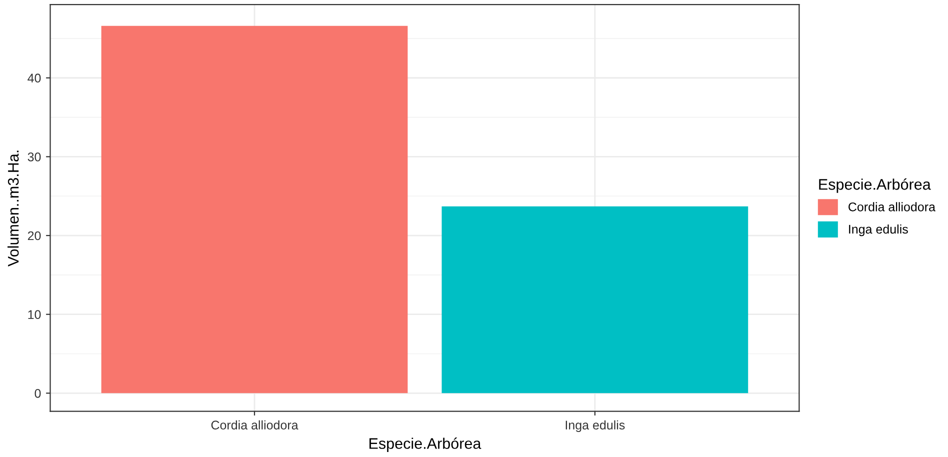  I want to click on legend-label: Inga edulis, so click(878, 230).